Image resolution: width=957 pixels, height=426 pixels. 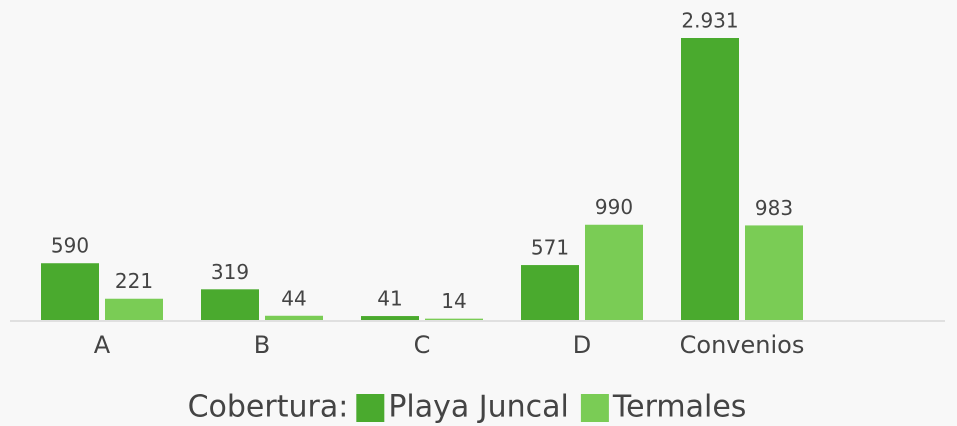 I want to click on legend-label: Termales, so click(x=679, y=407).